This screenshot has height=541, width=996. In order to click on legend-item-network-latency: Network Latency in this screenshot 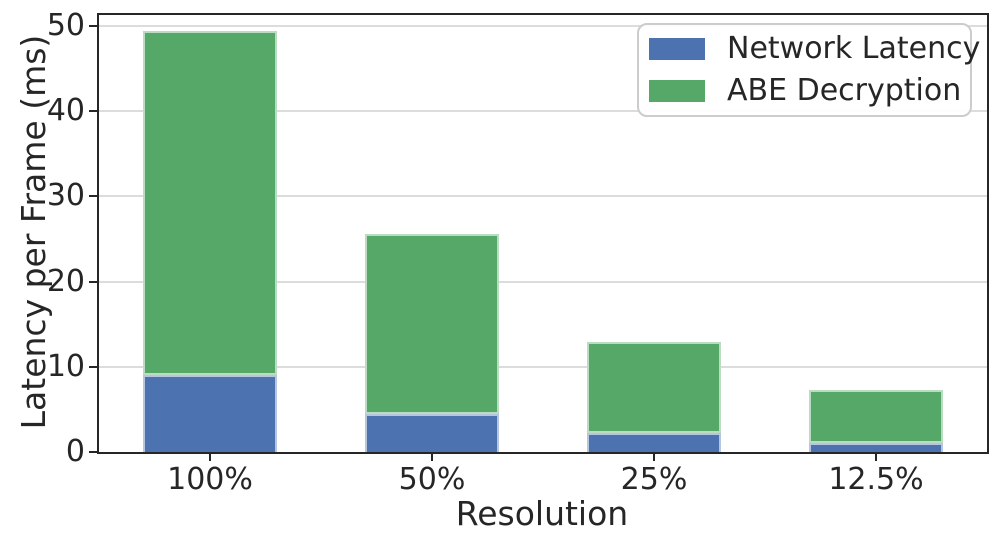, I will do `click(814, 49)`.